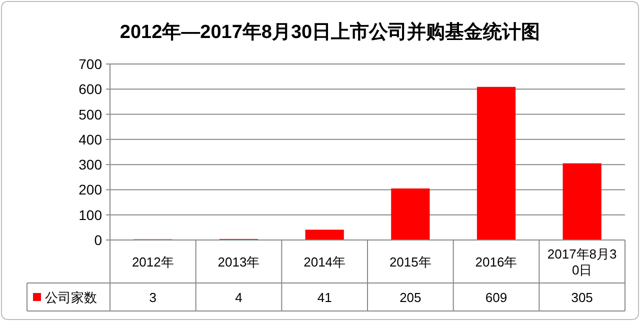 Image resolution: width=640 pixels, height=321 pixels. I want to click on data-label: 609, so click(496, 297).